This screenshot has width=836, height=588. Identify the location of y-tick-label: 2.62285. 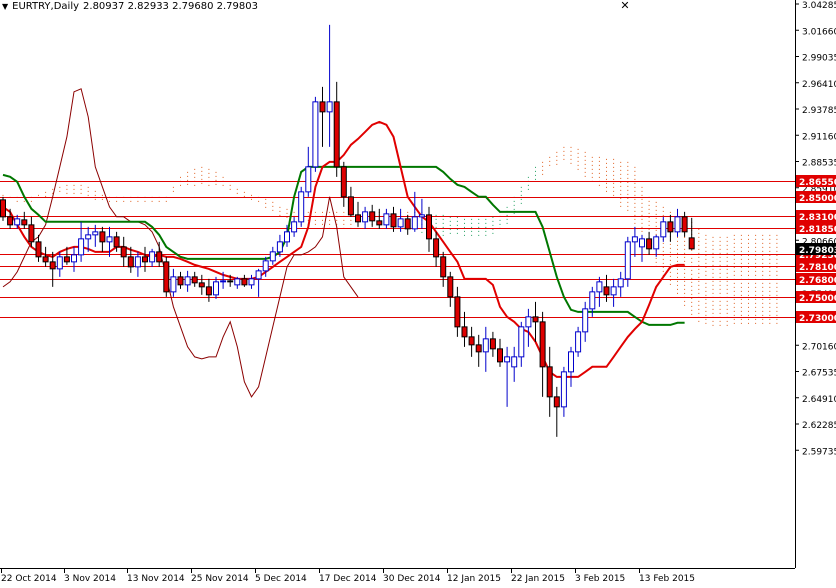
(819, 426).